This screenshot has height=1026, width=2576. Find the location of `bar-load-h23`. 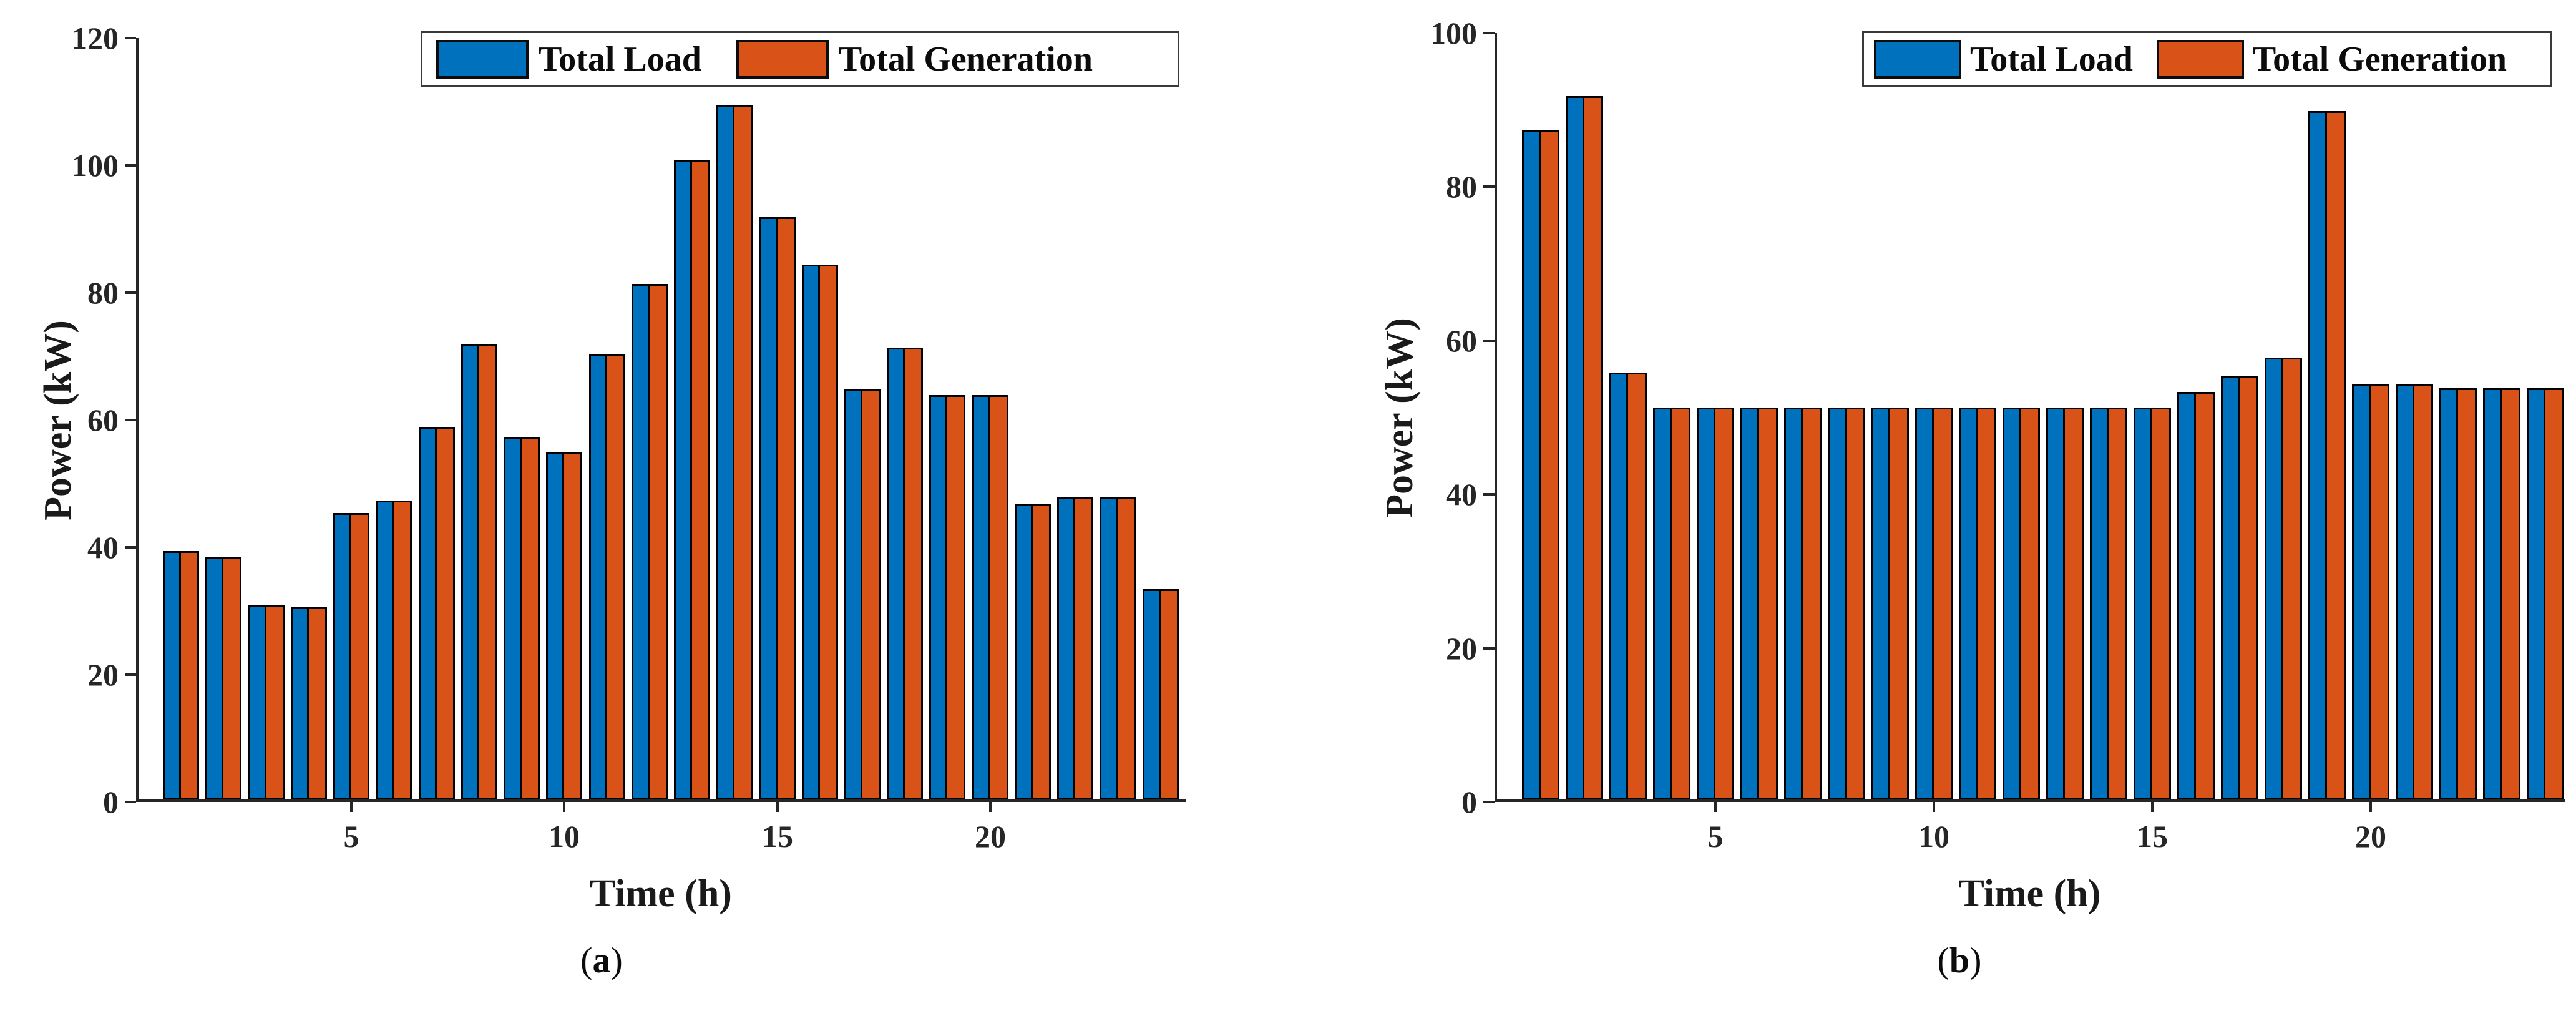

bar-load-h23 is located at coordinates (2492, 593).